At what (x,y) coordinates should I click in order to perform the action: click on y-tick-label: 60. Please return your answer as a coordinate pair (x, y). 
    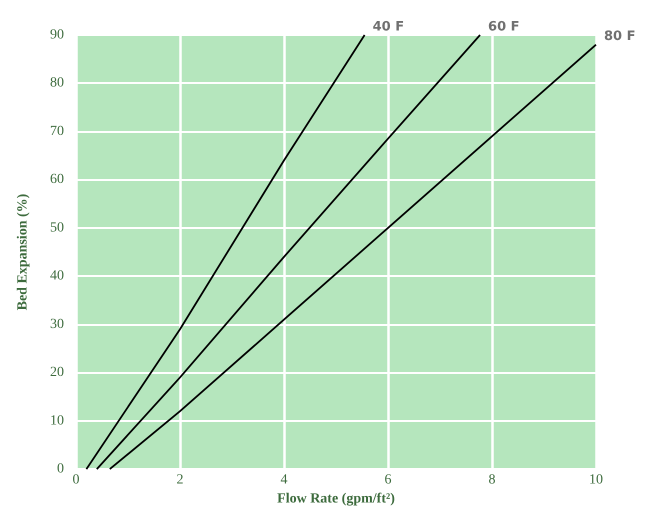
    Looking at the image, I should click on (57, 180).